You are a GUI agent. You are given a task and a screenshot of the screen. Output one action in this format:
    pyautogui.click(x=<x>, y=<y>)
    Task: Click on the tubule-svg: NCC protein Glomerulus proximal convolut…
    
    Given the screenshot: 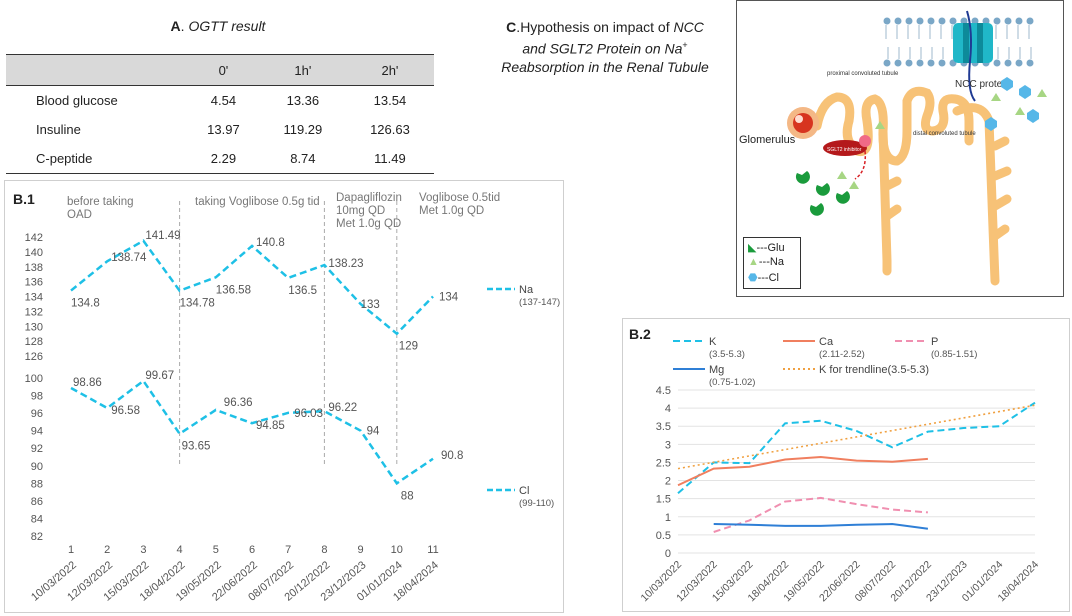 What is the action you would take?
    pyautogui.click(x=893, y=148)
    